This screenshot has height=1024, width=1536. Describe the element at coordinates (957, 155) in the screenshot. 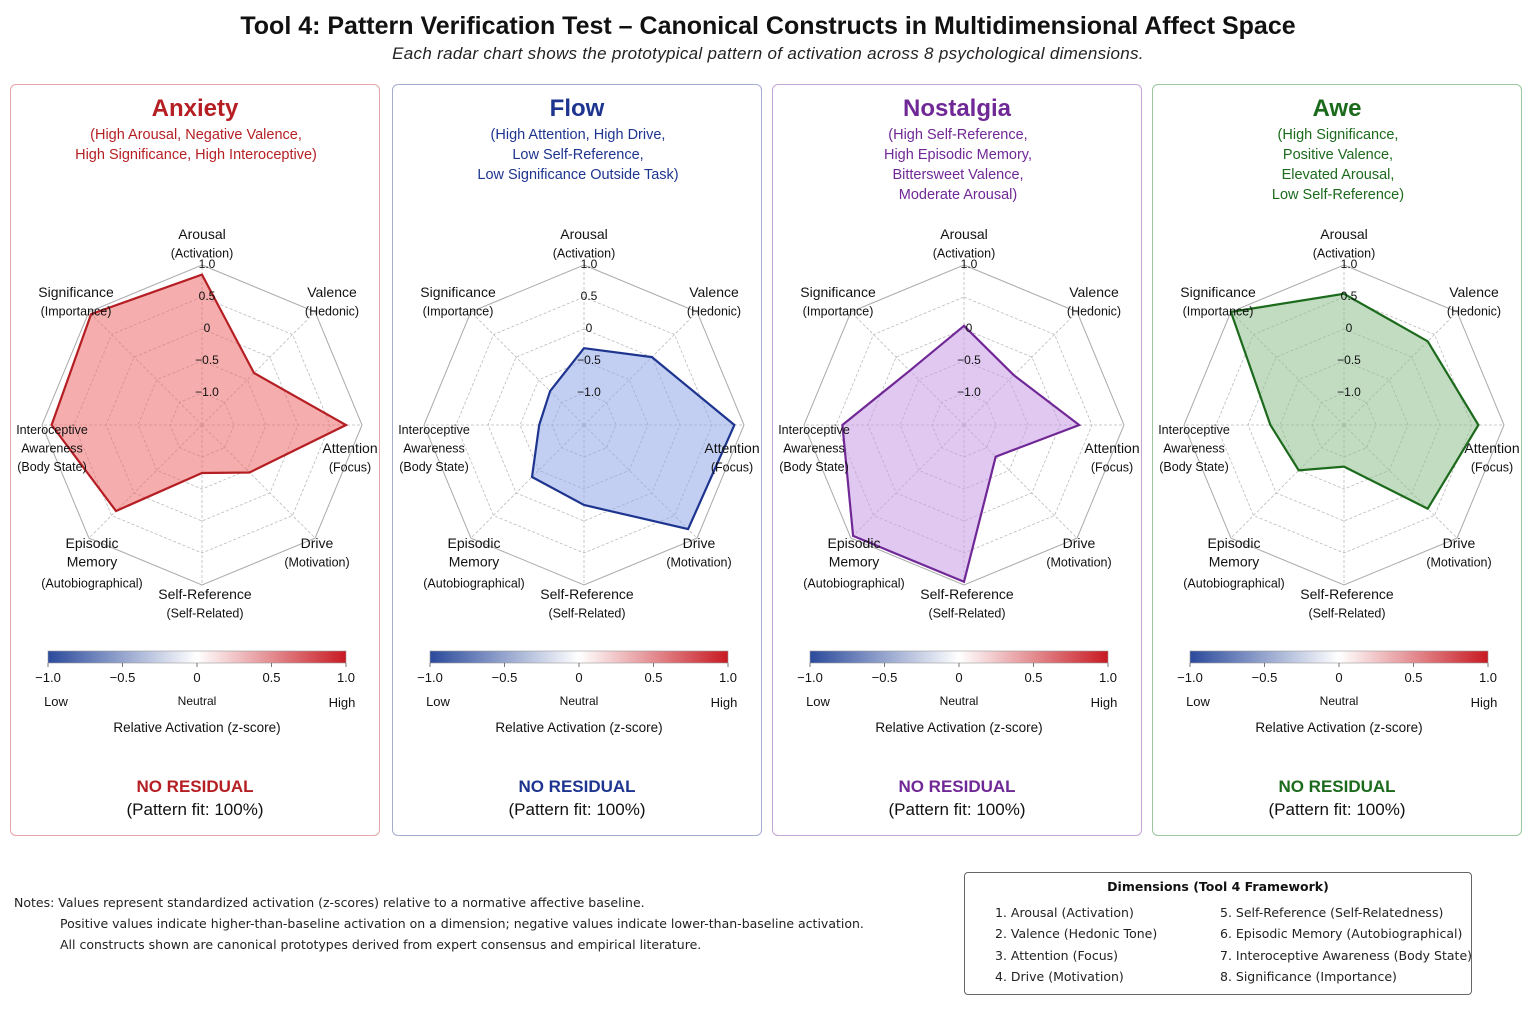

I see `description-line: High Episodic Memory,` at that location.